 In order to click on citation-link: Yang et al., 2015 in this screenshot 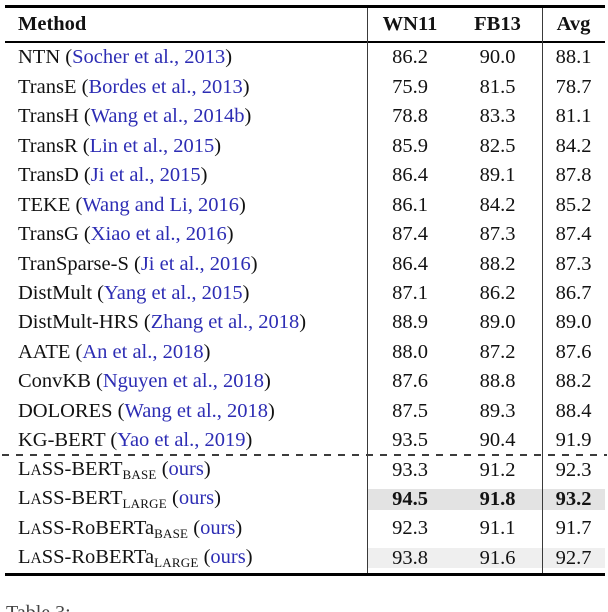, I will do `click(173, 292)`.